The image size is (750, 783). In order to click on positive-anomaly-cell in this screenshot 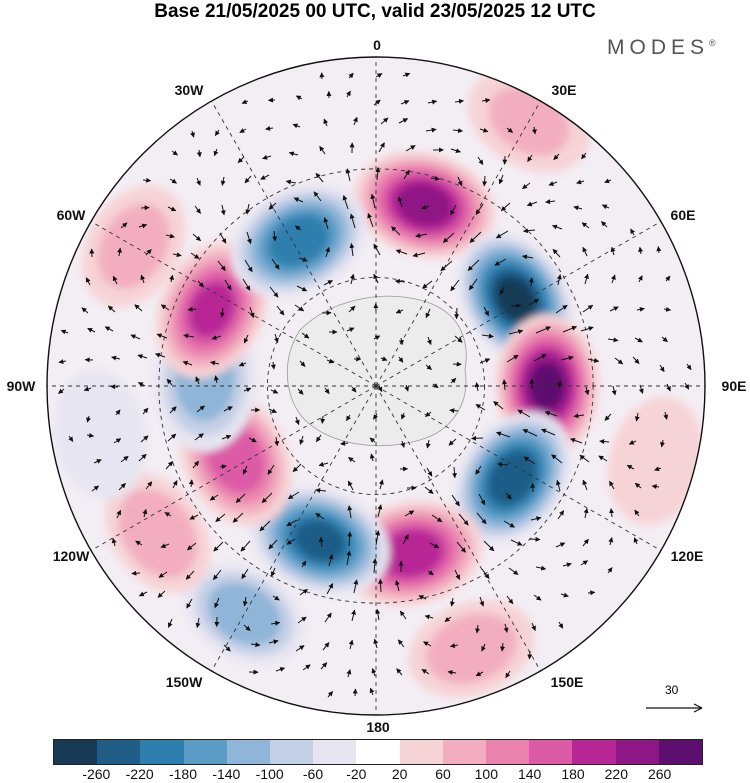, I will do `click(471, 649)`.